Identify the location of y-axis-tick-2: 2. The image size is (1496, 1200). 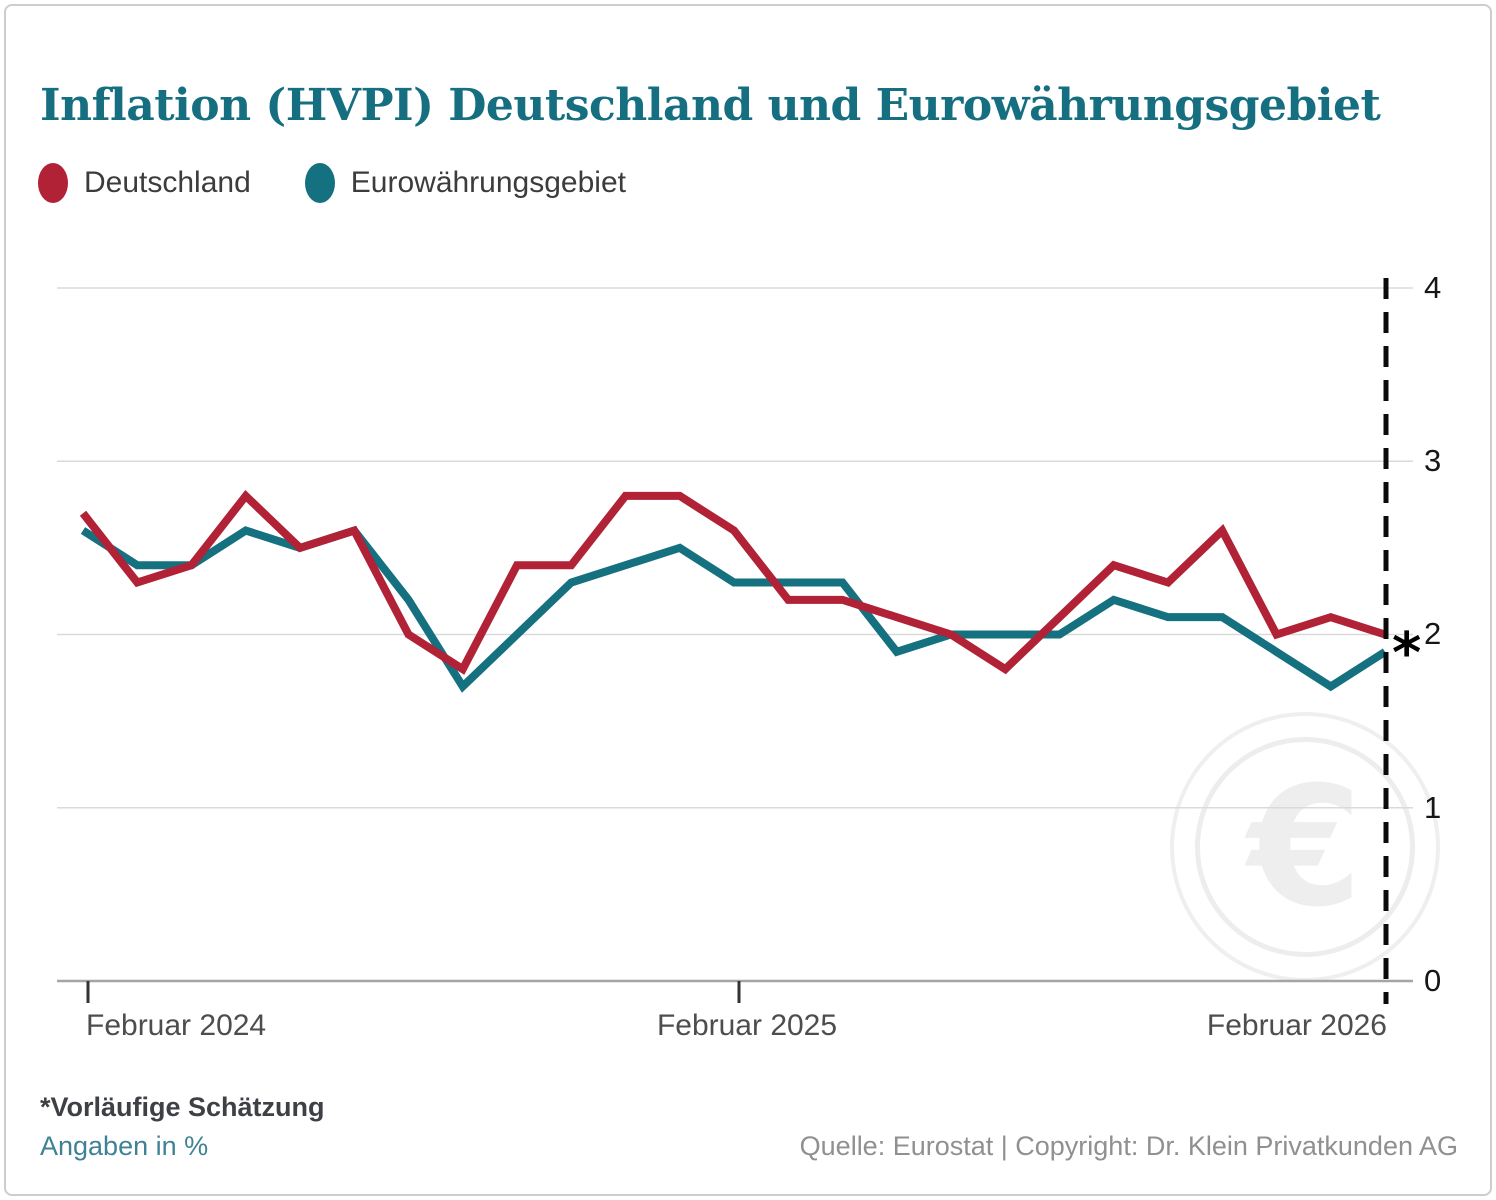
(1433, 633).